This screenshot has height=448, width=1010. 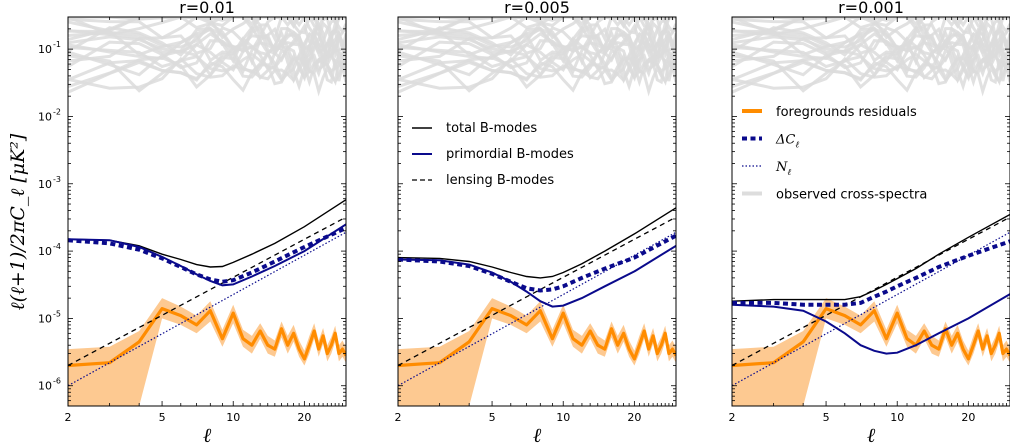 What do you see at coordinates (871, 8) in the screenshot?
I see `panel-title: r=0.001` at bounding box center [871, 8].